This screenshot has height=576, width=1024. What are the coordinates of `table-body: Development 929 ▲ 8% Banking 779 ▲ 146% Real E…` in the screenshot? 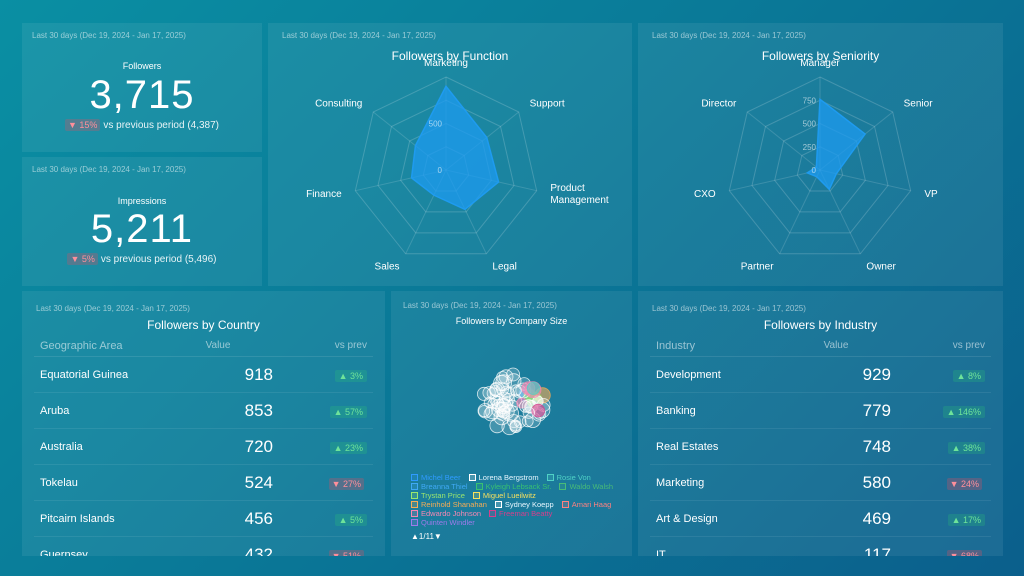 It's located at (820, 456).